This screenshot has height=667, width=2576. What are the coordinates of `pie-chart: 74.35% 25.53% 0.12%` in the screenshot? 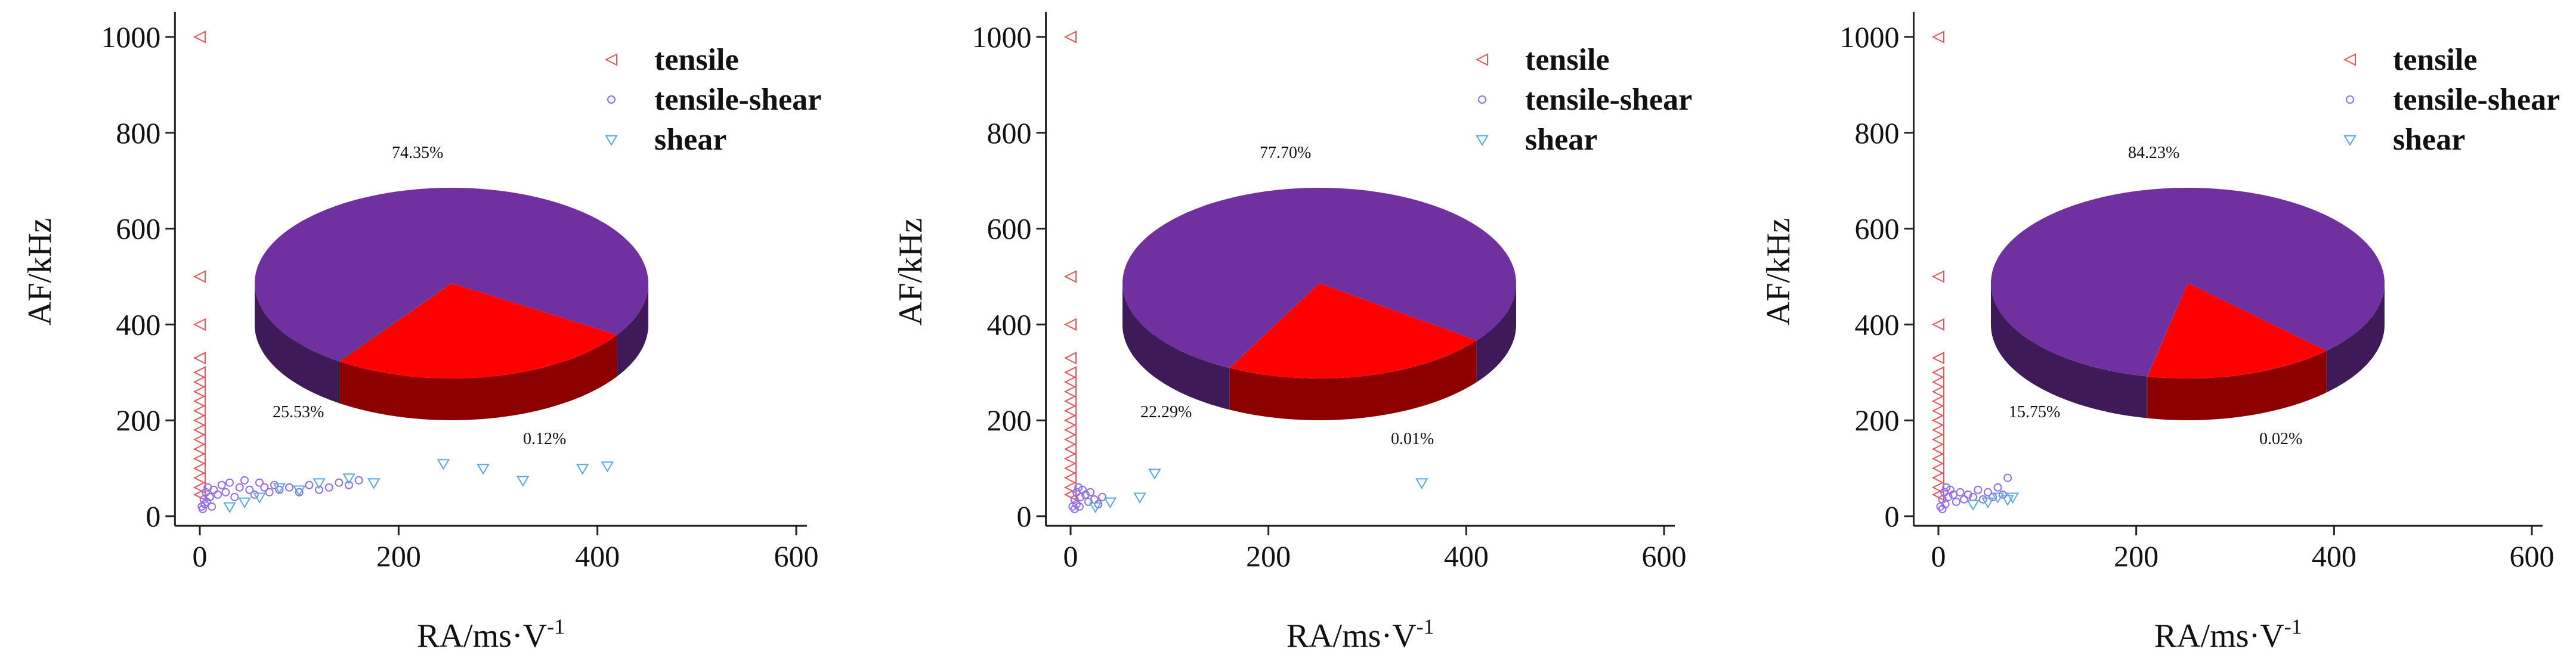 It's located at (451, 296).